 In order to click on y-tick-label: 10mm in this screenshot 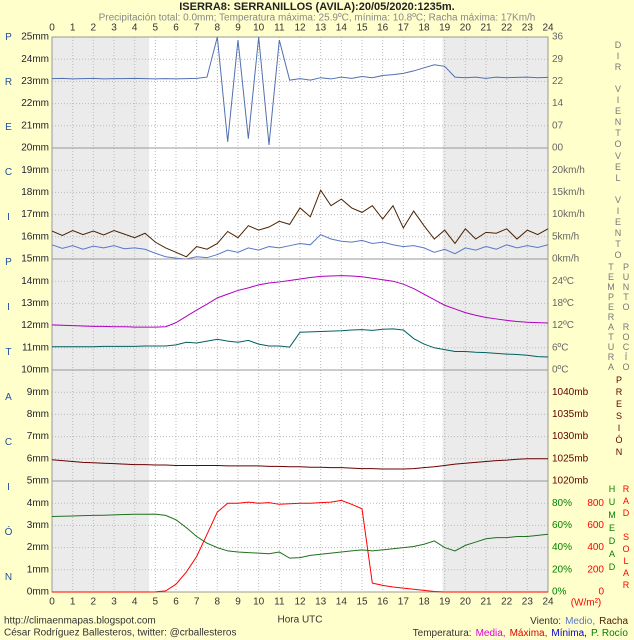, I will do `click(35, 370)`.